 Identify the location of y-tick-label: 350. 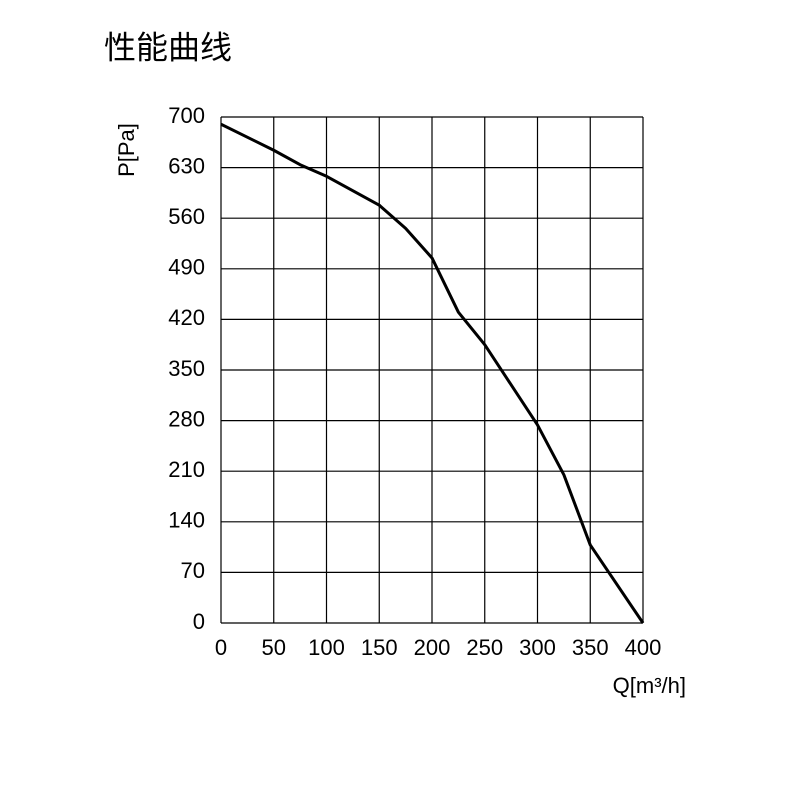
(186, 368).